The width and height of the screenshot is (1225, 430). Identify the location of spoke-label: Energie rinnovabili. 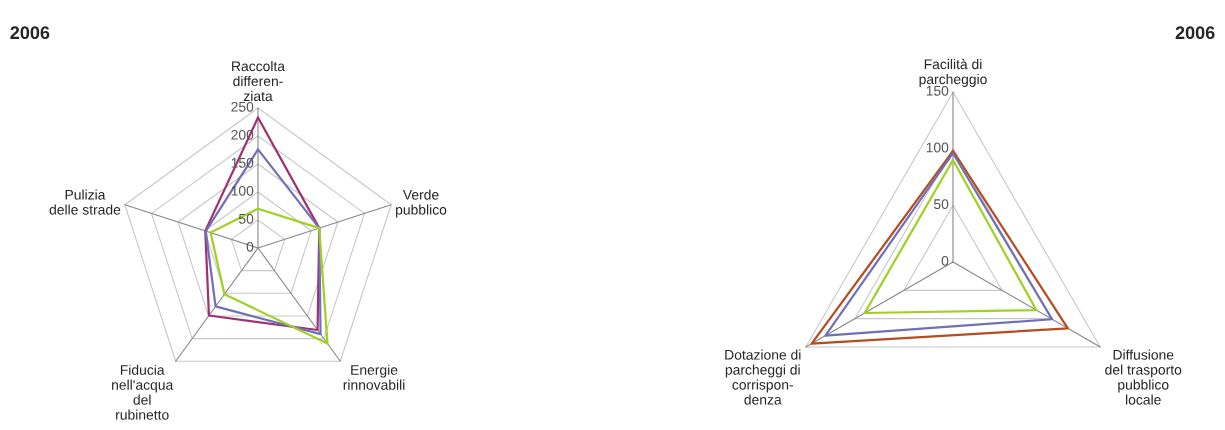
(374, 377).